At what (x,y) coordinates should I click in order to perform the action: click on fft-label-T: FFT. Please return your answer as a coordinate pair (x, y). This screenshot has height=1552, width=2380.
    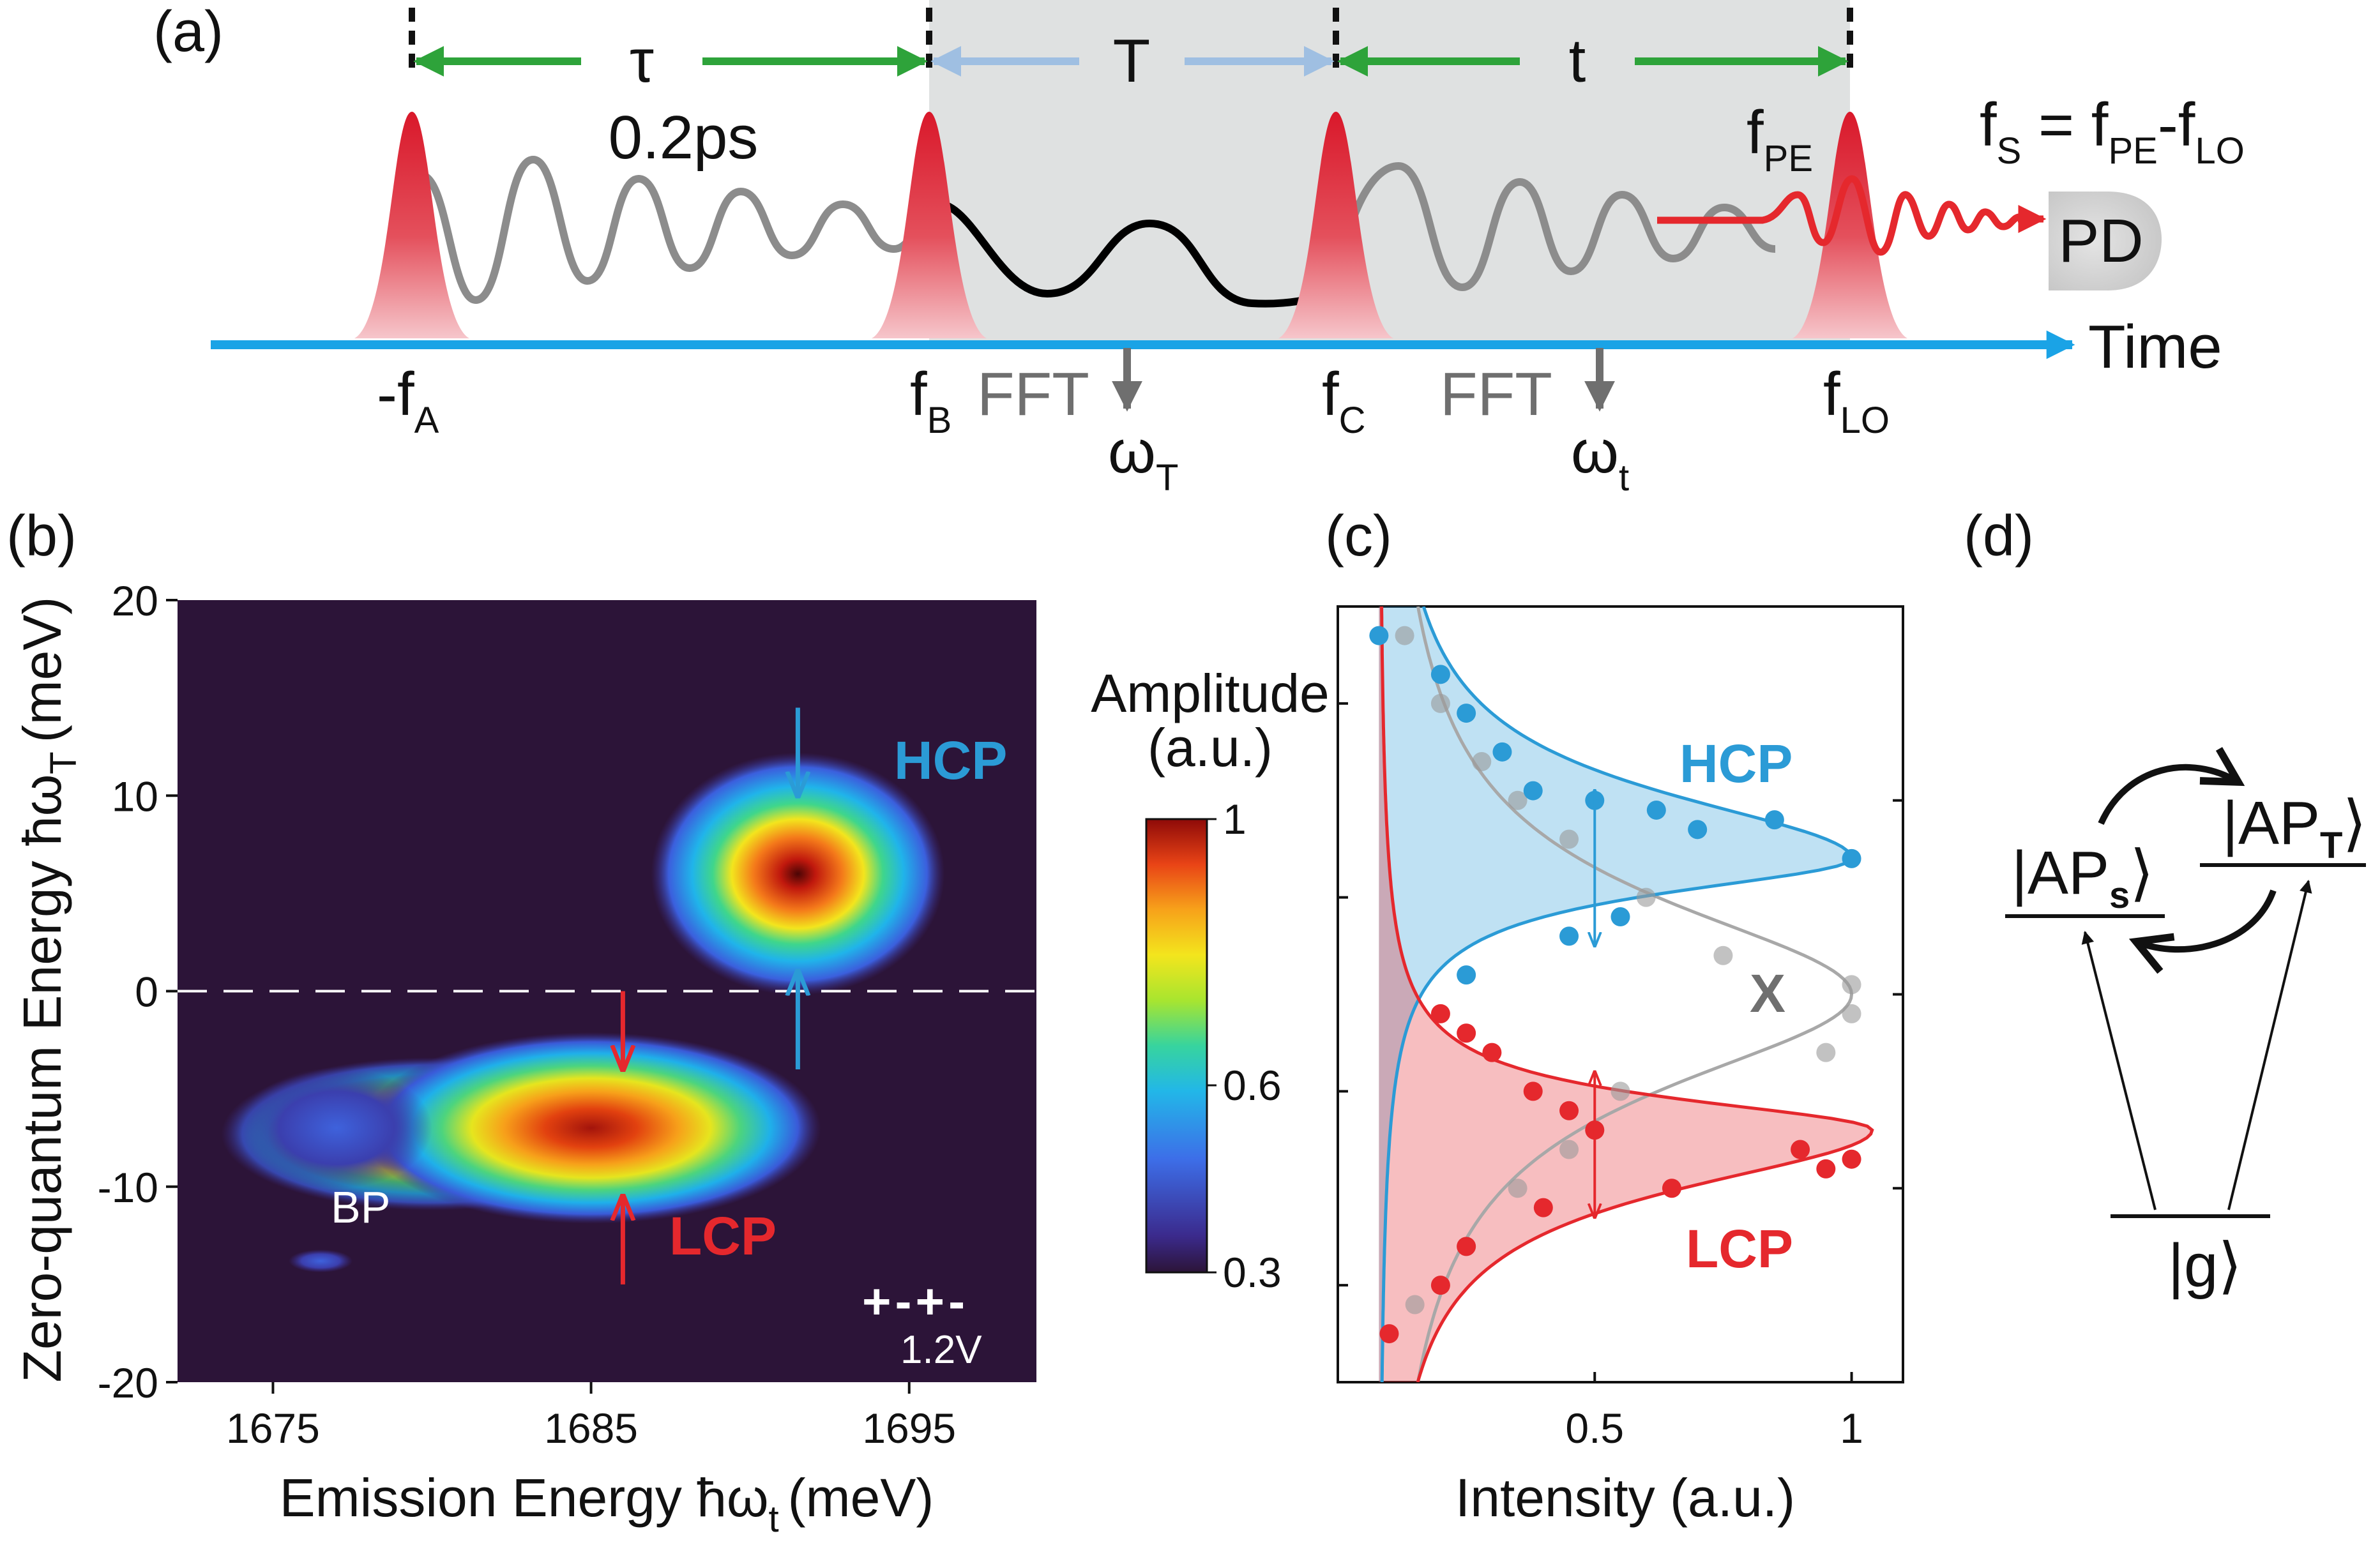
    Looking at the image, I should click on (1033, 394).